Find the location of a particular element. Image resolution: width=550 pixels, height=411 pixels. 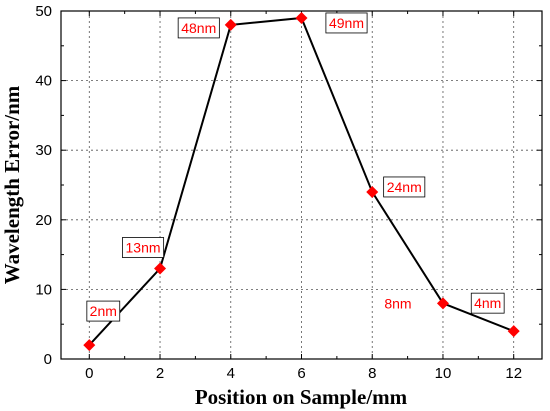

data-label: 49nm is located at coordinates (346, 23).